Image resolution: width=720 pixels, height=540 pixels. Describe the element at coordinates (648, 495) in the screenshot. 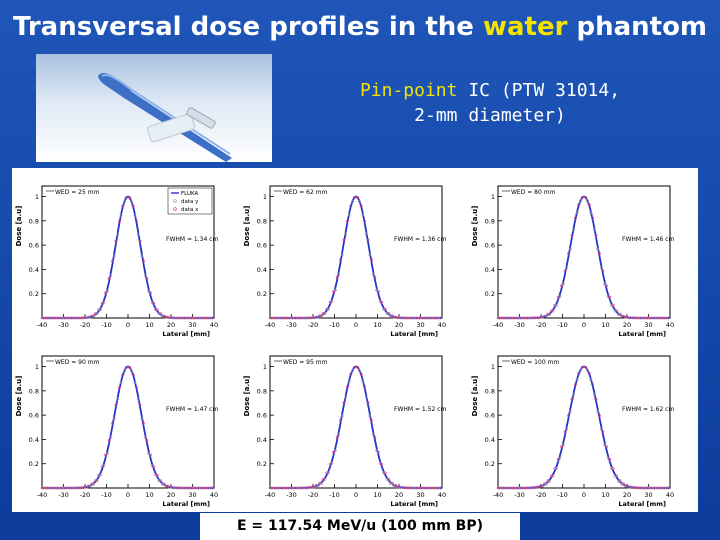

I see `x-tick-label: 30` at that location.